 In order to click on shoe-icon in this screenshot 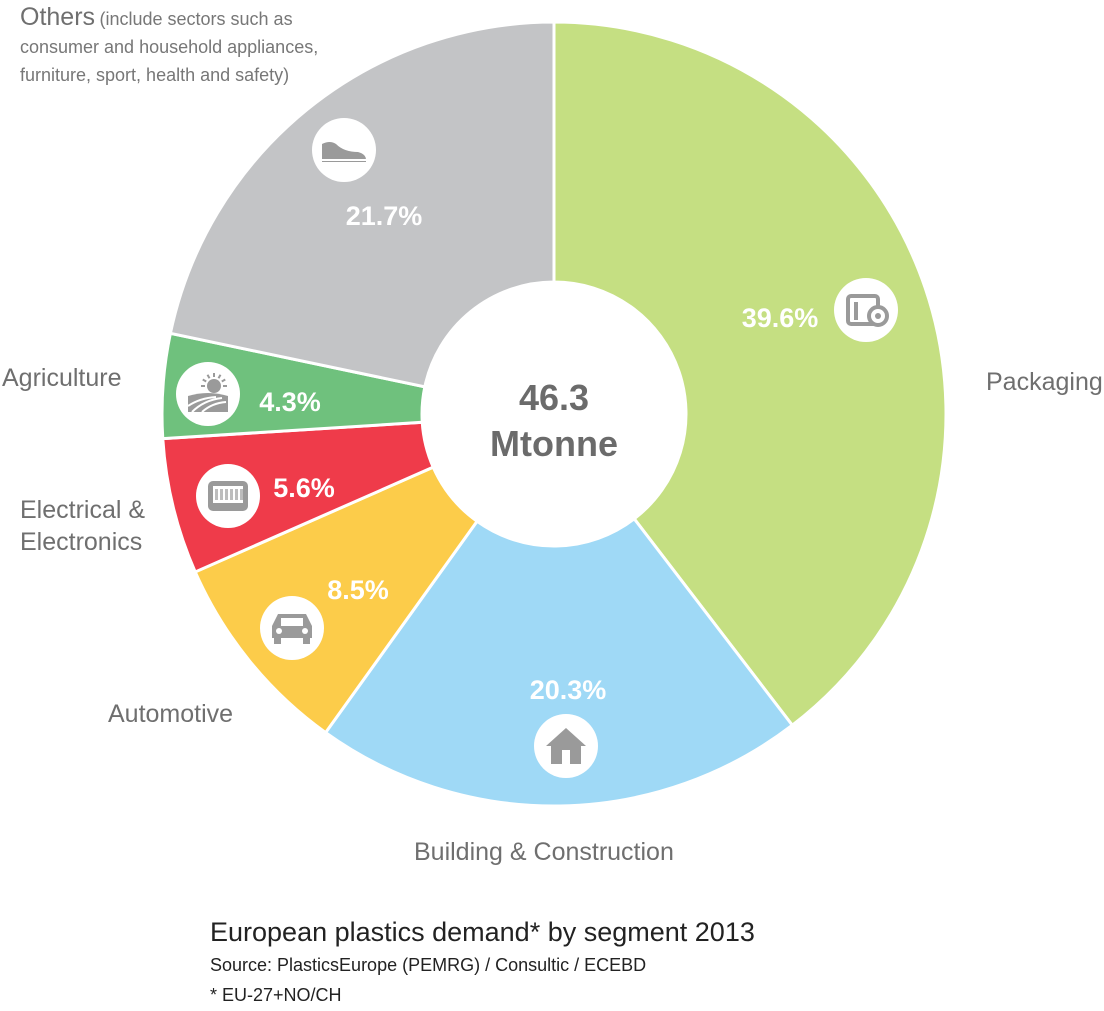, I will do `click(344, 152)`.